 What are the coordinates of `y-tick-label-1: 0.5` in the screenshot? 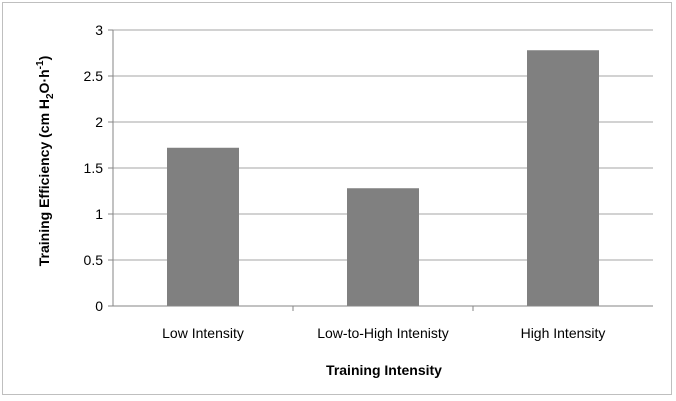 It's located at (94, 260).